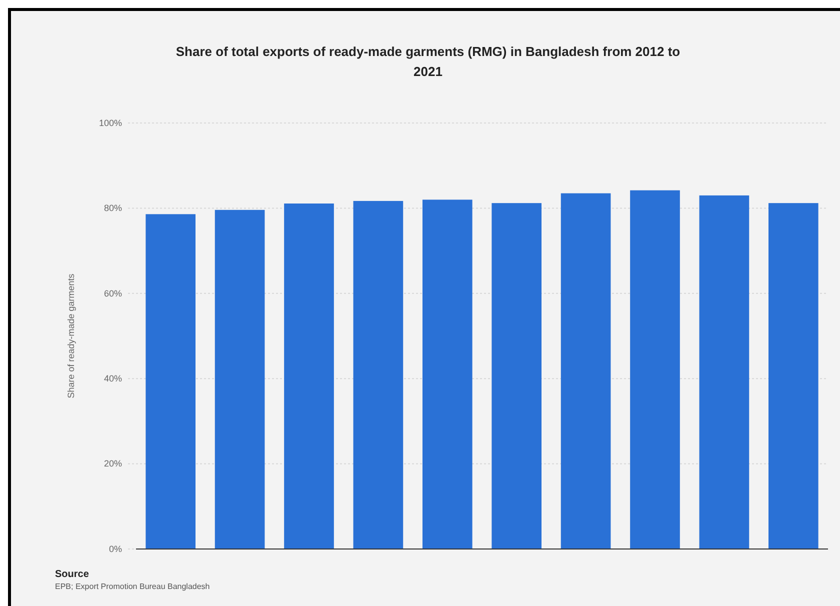 This screenshot has height=606, width=840. What do you see at coordinates (113, 293) in the screenshot?
I see `y-tick-label: 60%` at bounding box center [113, 293].